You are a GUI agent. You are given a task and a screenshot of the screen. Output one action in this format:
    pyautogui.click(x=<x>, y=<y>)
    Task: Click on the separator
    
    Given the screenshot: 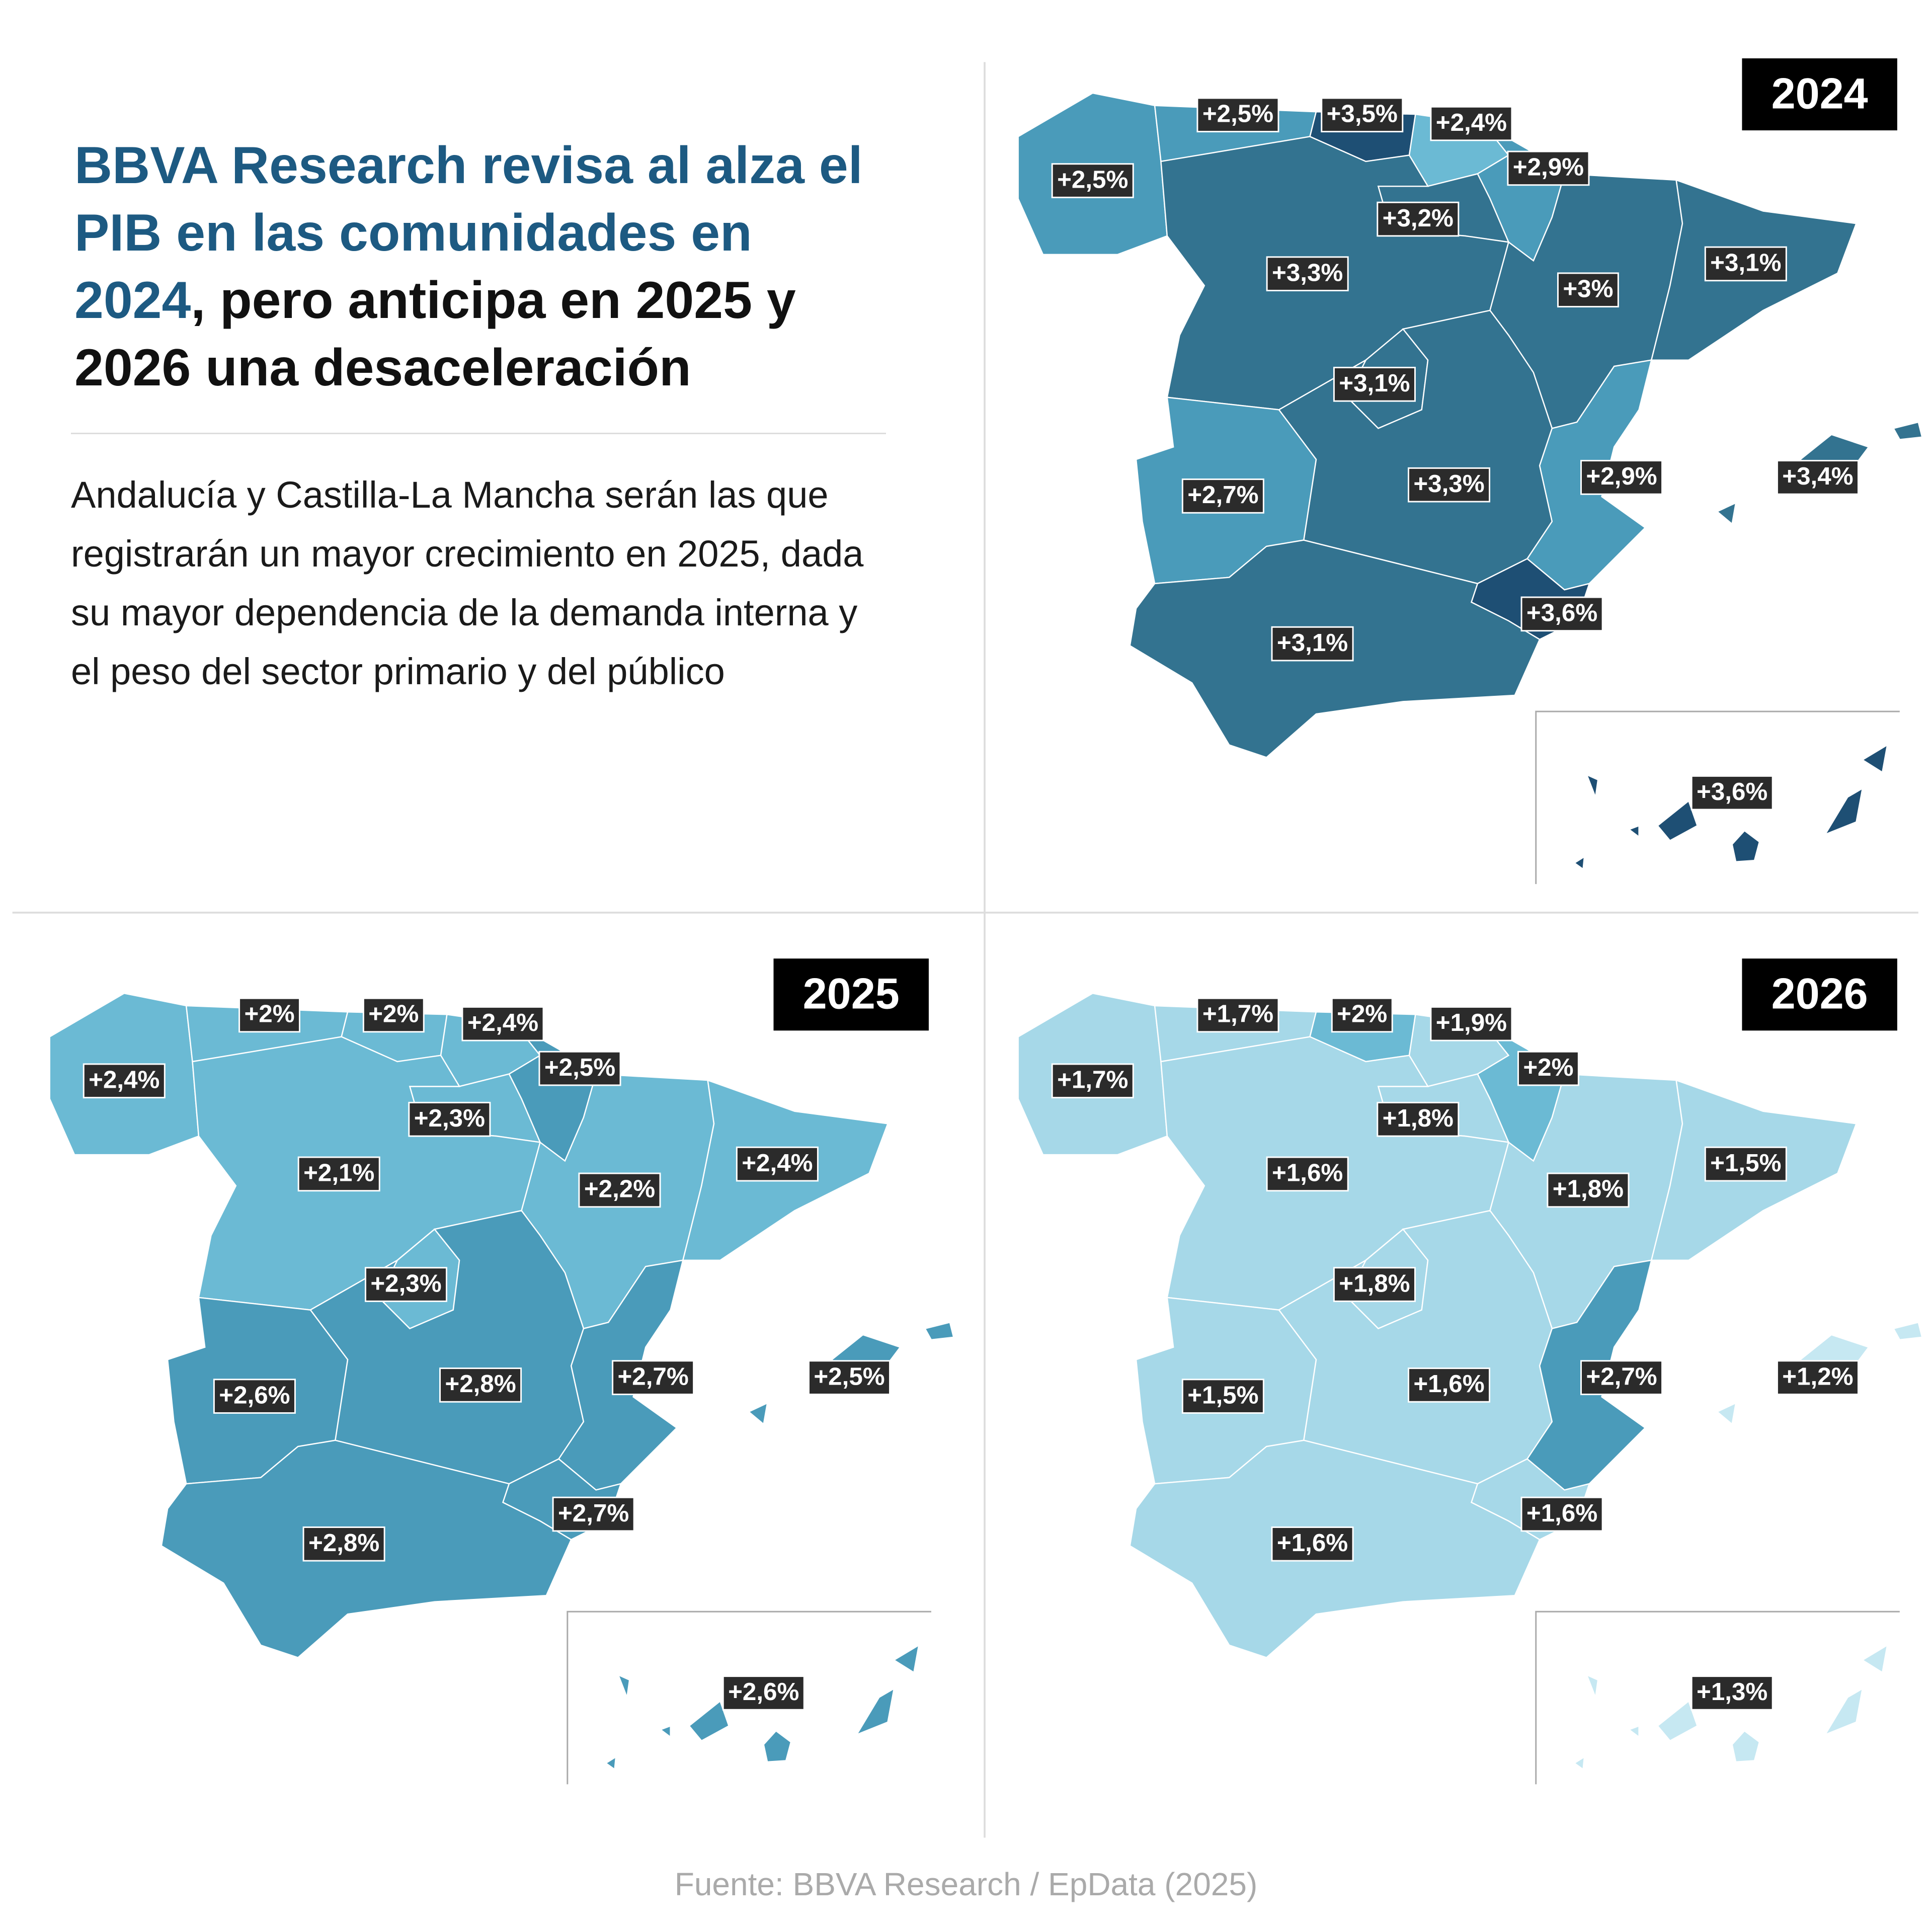 What is the action you would take?
    pyautogui.click(x=478, y=434)
    